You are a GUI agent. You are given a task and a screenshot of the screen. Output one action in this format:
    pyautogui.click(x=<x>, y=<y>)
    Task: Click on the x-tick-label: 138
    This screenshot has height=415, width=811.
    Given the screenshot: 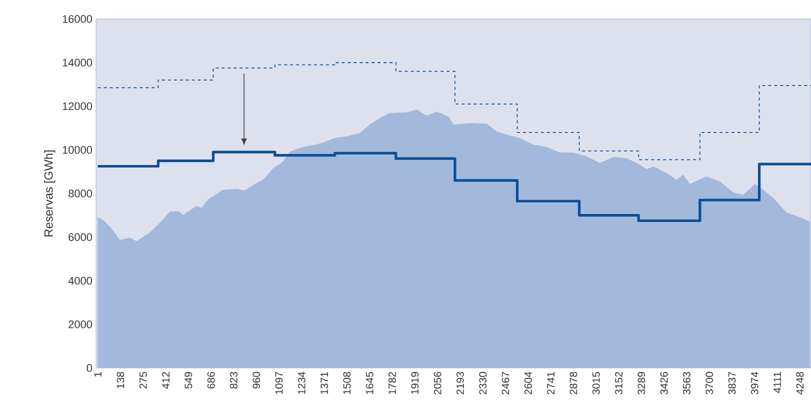 What is the action you would take?
    pyautogui.click(x=120, y=380)
    